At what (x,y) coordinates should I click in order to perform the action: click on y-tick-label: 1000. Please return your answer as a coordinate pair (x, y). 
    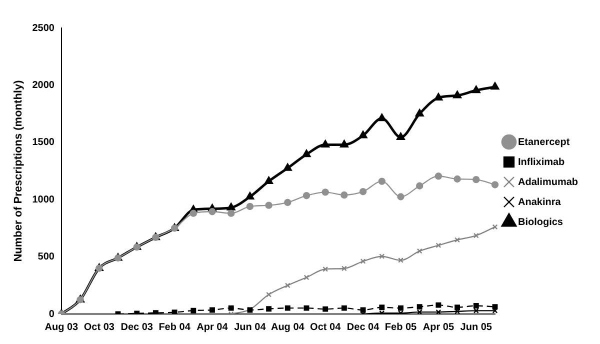
    Looking at the image, I should click on (43, 200).